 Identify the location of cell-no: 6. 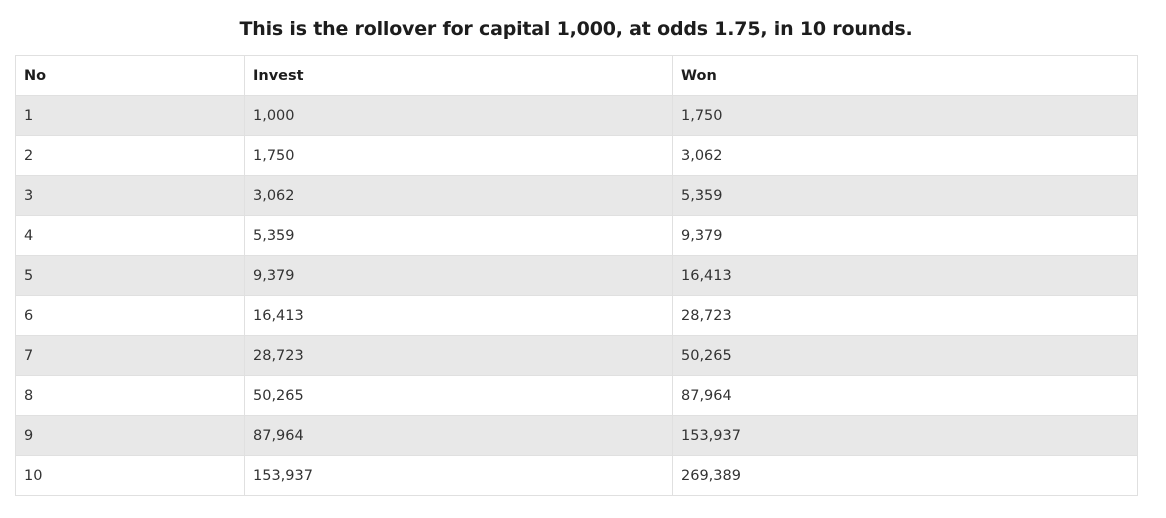
(130, 315).